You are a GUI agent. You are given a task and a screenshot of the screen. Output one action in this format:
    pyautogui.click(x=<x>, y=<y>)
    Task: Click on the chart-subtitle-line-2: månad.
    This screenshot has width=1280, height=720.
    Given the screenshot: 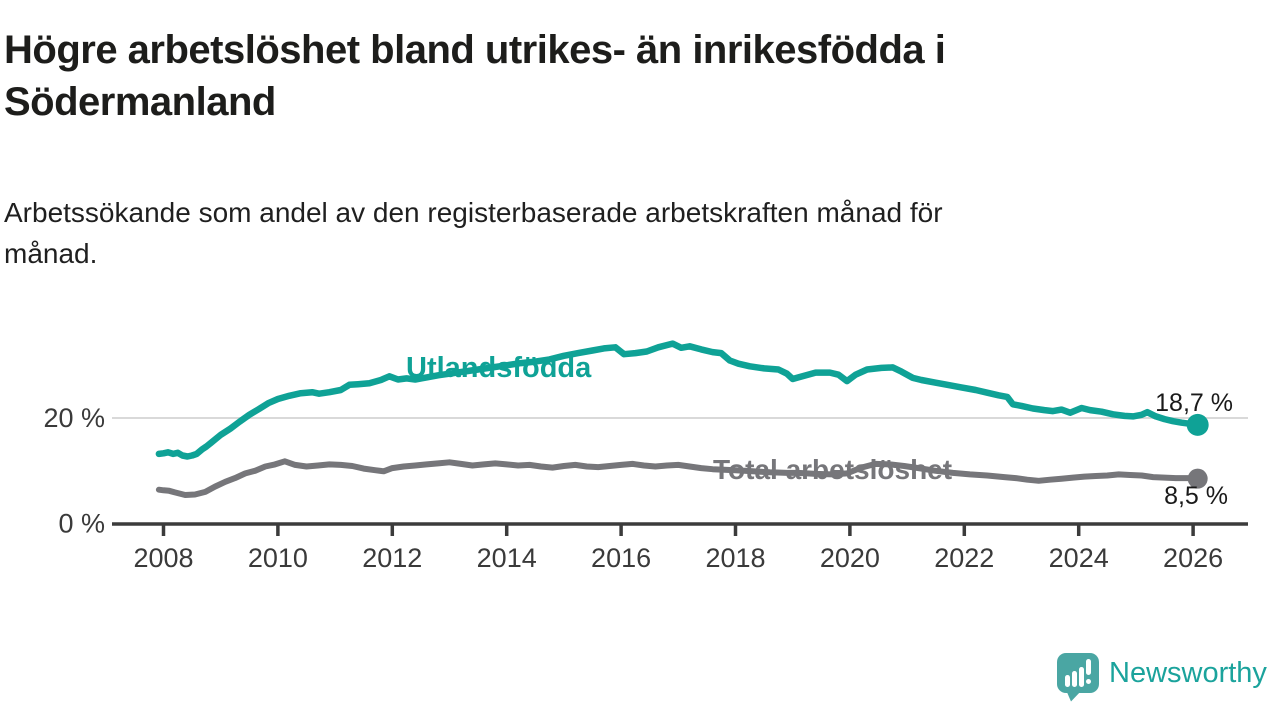 What is the action you would take?
    pyautogui.click(x=51, y=253)
    